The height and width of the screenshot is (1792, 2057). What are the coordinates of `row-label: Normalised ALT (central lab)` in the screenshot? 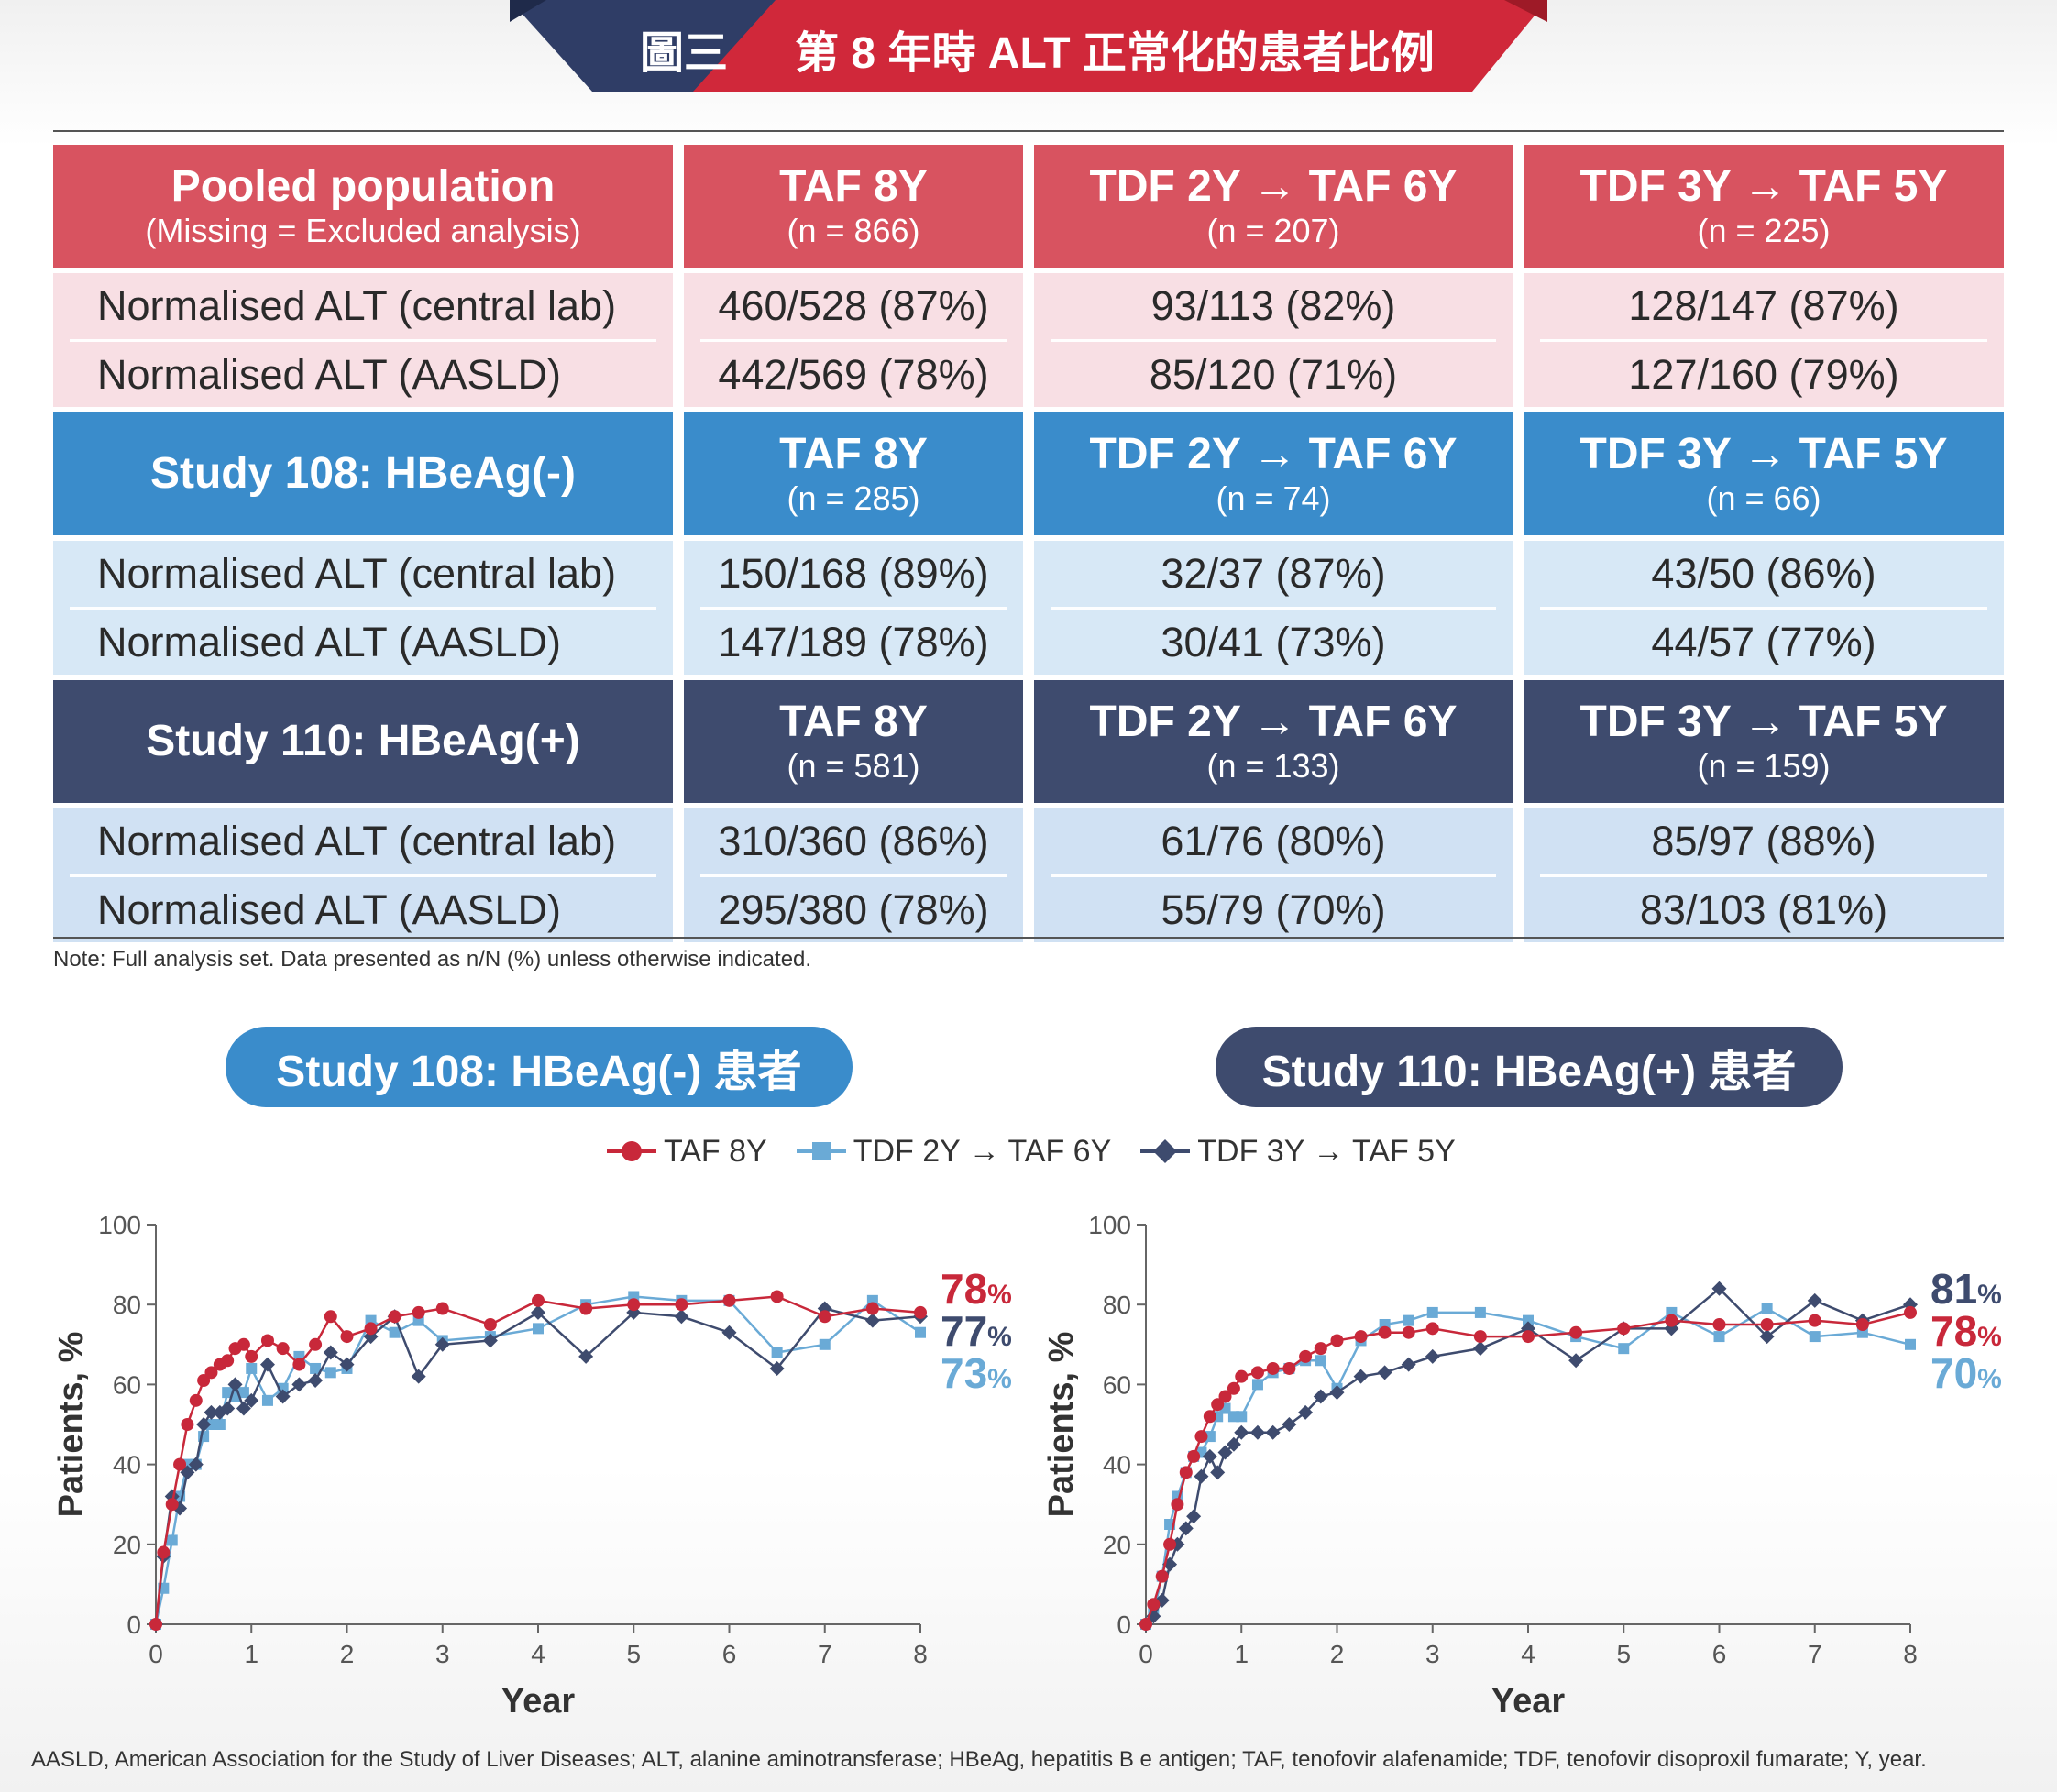 It's located at (363, 842).